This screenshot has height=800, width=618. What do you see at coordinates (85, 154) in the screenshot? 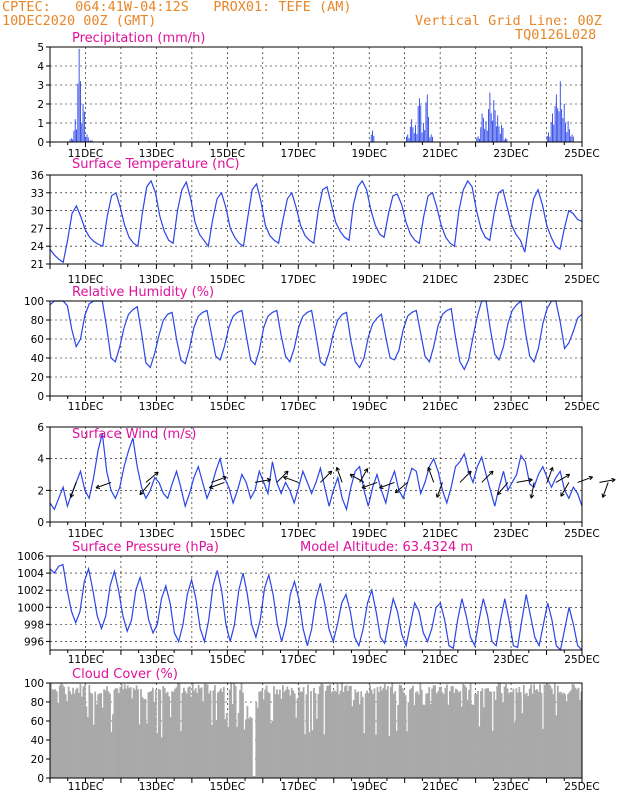
I see `x-tick-label: 11DEC` at bounding box center [85, 154].